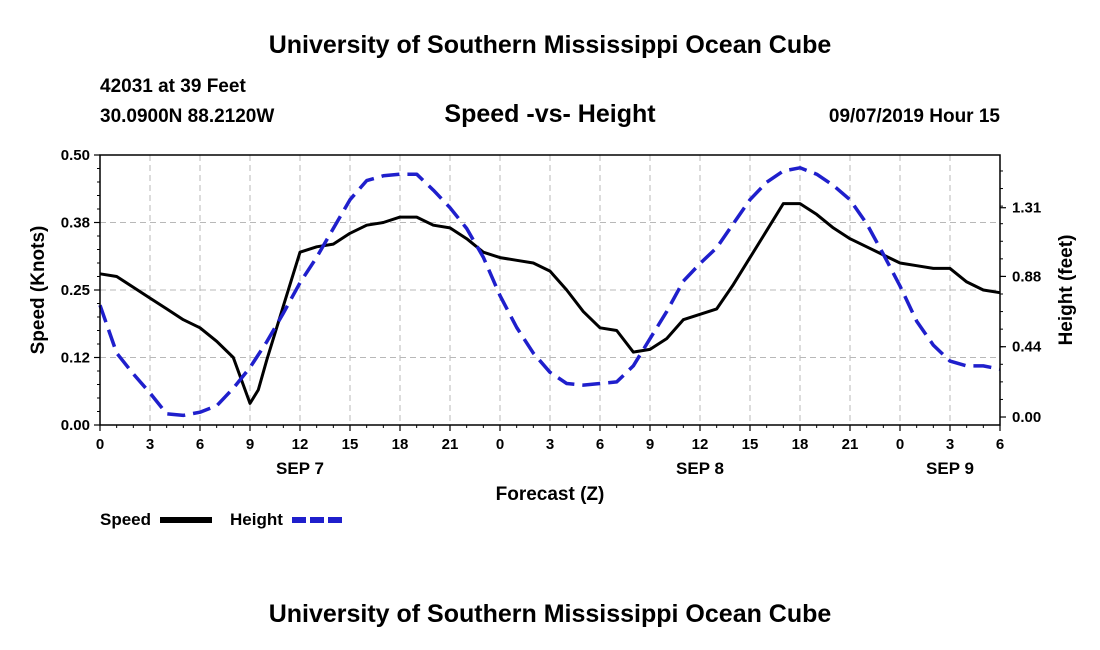  I want to click on day-label: SEP 9, so click(950, 468).